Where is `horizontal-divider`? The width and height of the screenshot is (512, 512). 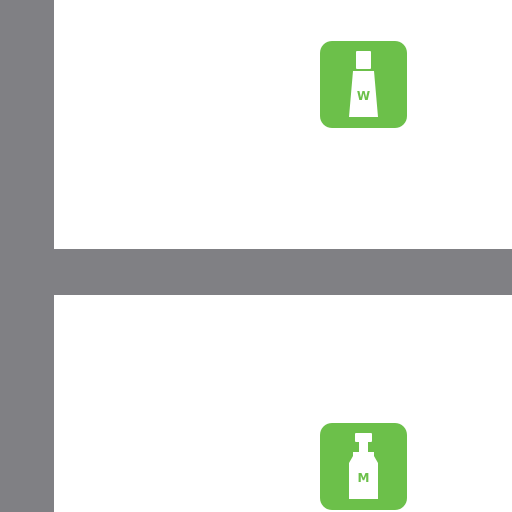
horizontal-divider is located at coordinates (256, 272).